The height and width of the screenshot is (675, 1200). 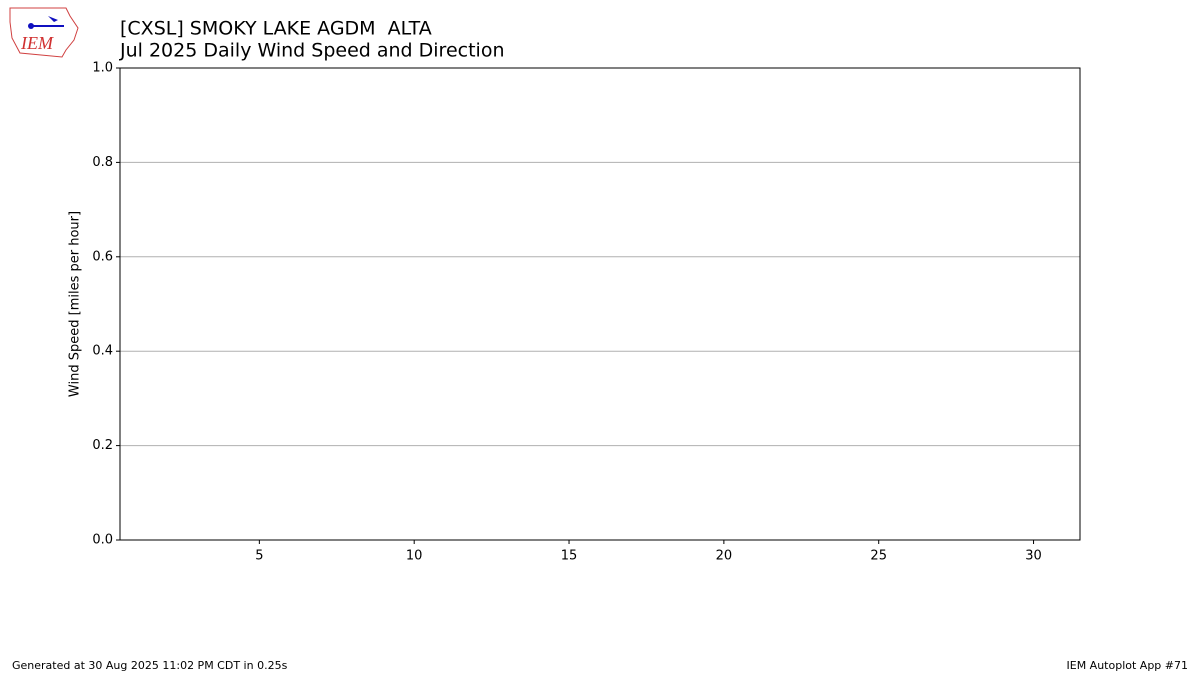 What do you see at coordinates (1128, 665) in the screenshot?
I see `footer-right: IEM Autoplot App #71` at bounding box center [1128, 665].